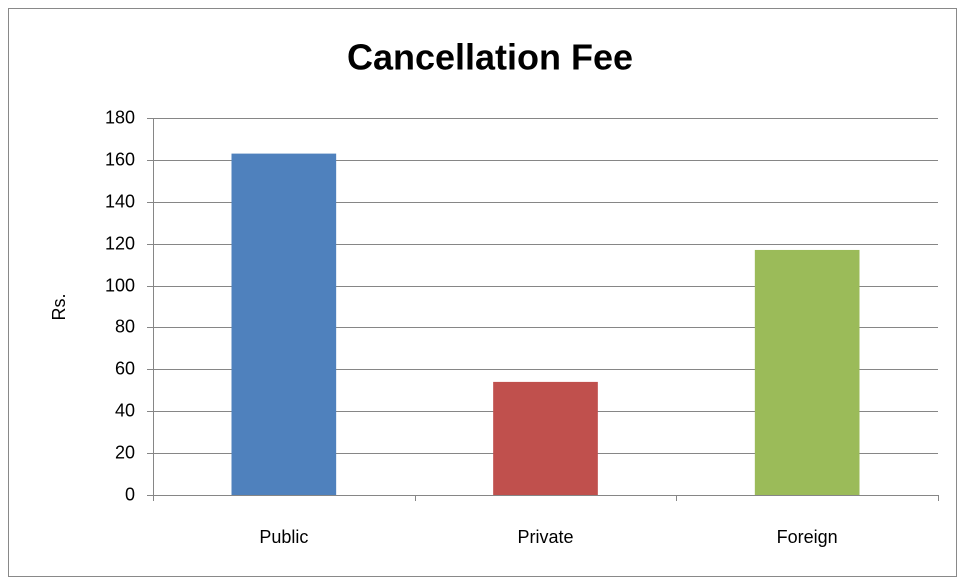 The width and height of the screenshot is (958, 578). Describe the element at coordinates (283, 537) in the screenshot. I see `x-tick-label: Public` at that location.